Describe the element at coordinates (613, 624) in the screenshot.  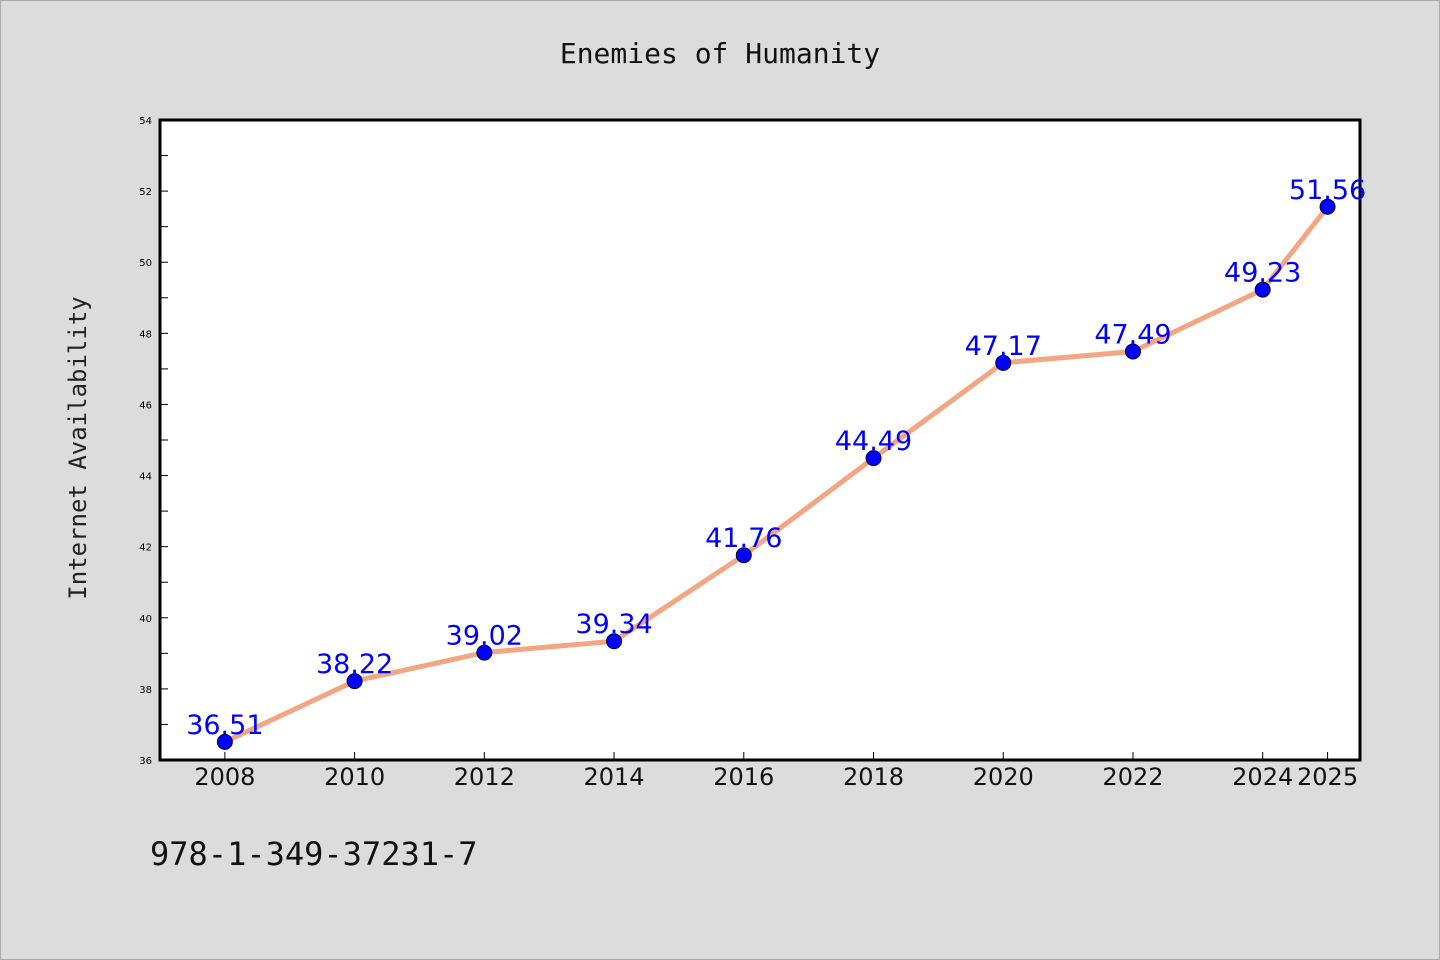
I see `data-point-label: 39.34` at that location.